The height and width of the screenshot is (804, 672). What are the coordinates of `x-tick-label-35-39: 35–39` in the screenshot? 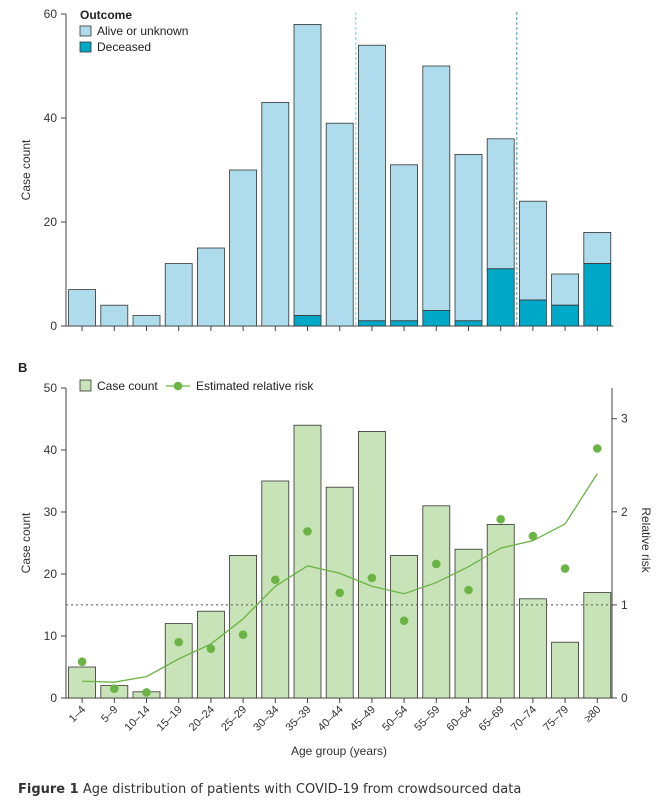 It's located at (299, 719).